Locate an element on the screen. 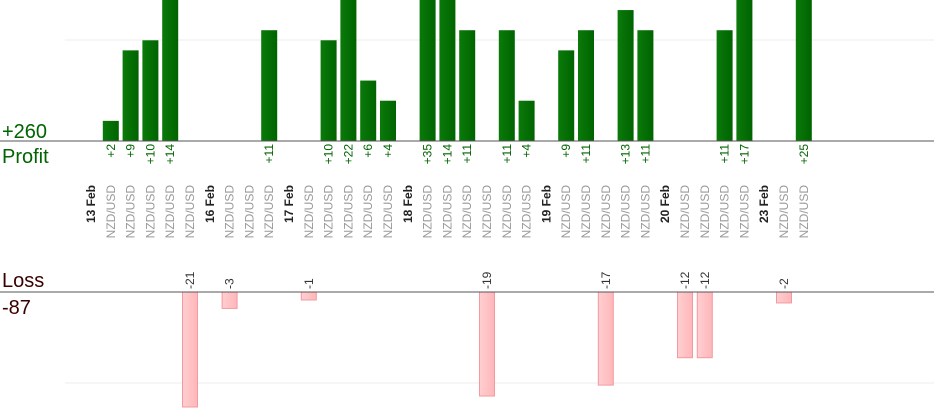  loss-total: -87 is located at coordinates (16, 308).